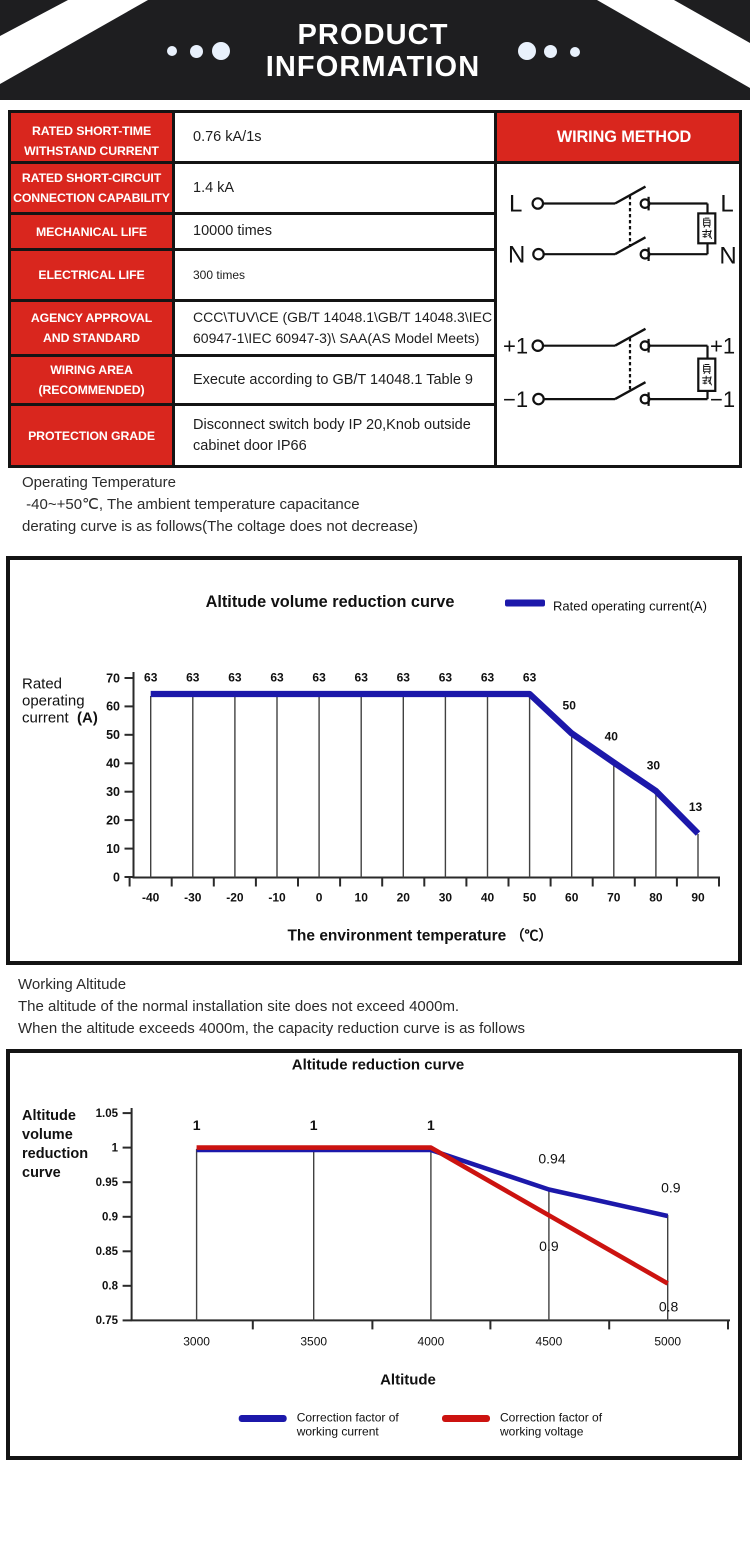 The height and width of the screenshot is (1555, 750). What do you see at coordinates (277, 898) in the screenshot?
I see `svg-text: -10` at bounding box center [277, 898].